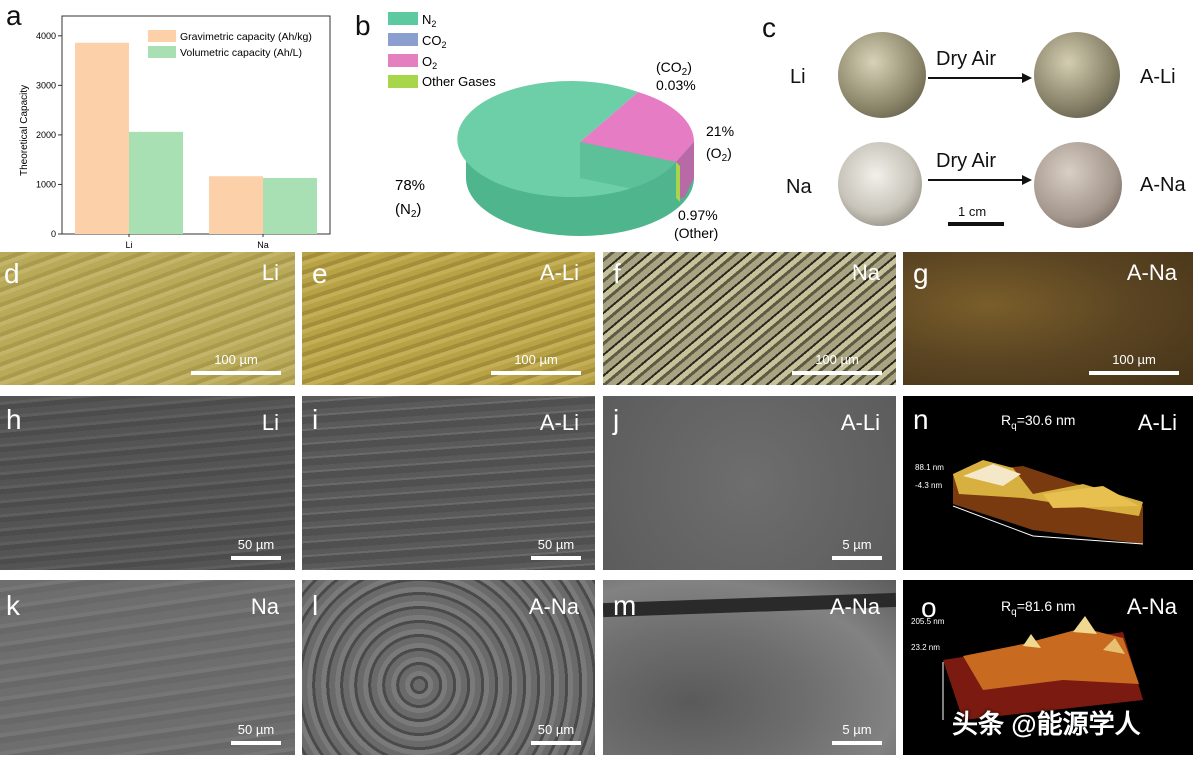  Describe the element at coordinates (857, 729) in the screenshot. I see `scalebar-m-label: 5 µm` at that location.